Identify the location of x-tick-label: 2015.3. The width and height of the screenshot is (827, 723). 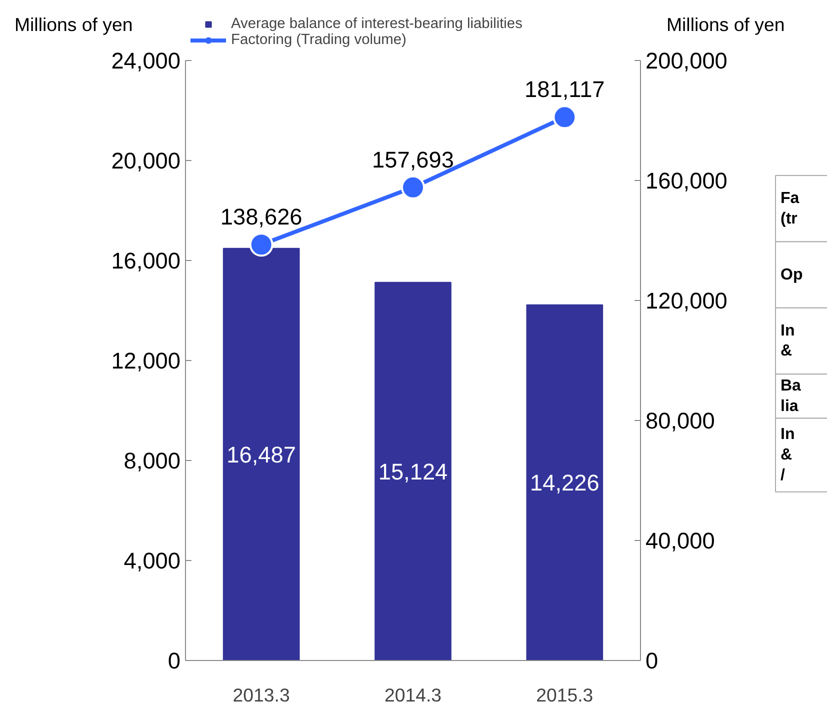
(565, 695).